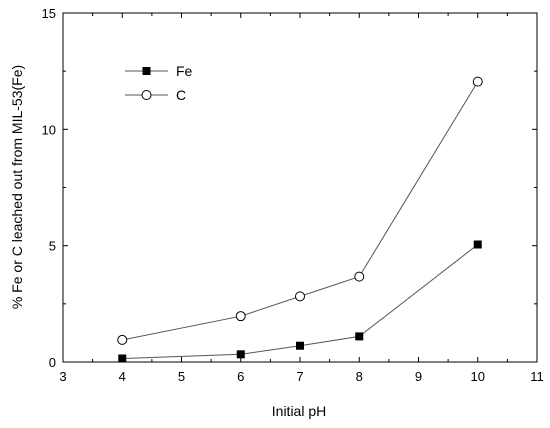 Image resolution: width=550 pixels, height=428 pixels. What do you see at coordinates (52, 246) in the screenshot?
I see `y-tick-label: 5` at bounding box center [52, 246].